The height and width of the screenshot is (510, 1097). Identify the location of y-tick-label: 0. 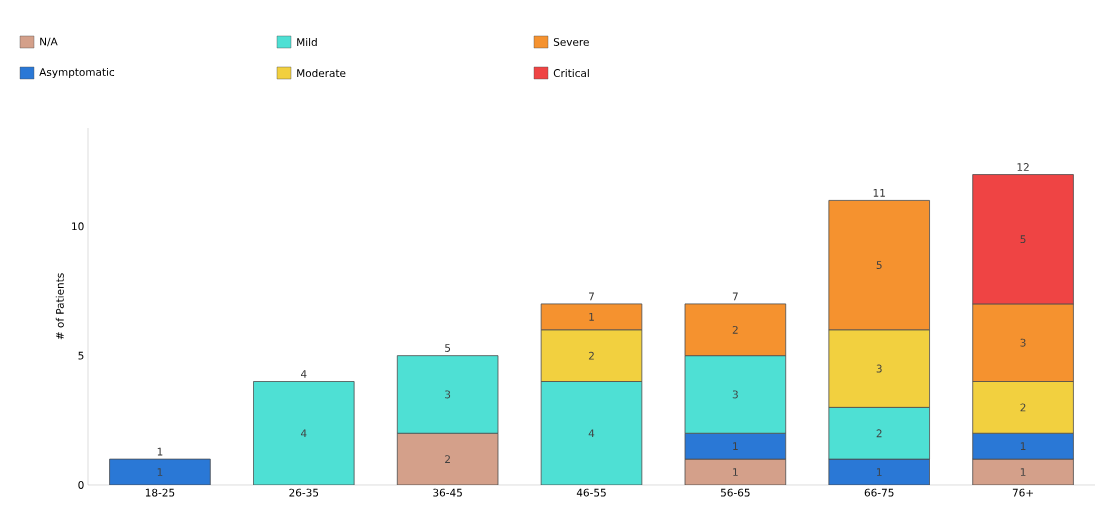
(81, 485).